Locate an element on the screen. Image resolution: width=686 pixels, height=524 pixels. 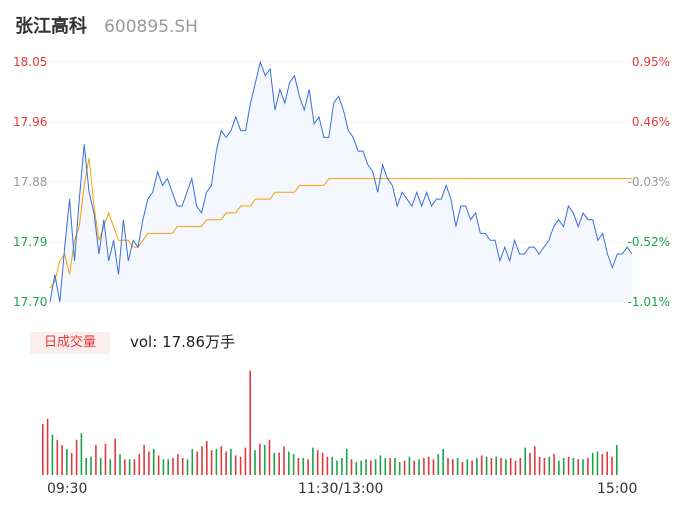
time-tick-label: 11:30/13:00 is located at coordinates (341, 489).